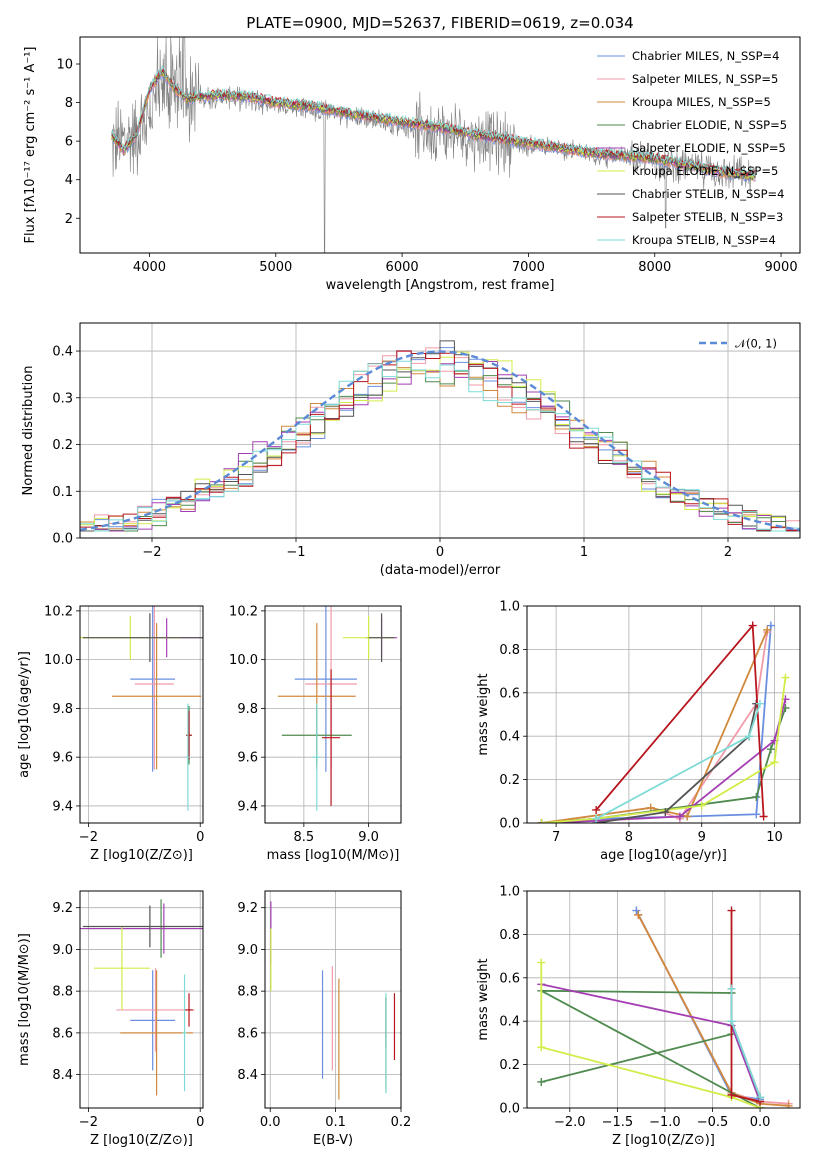 The height and width of the screenshot is (1170, 819). Describe the element at coordinates (149, 267) in the screenshot. I see `x-tick-label: 4000` at that location.